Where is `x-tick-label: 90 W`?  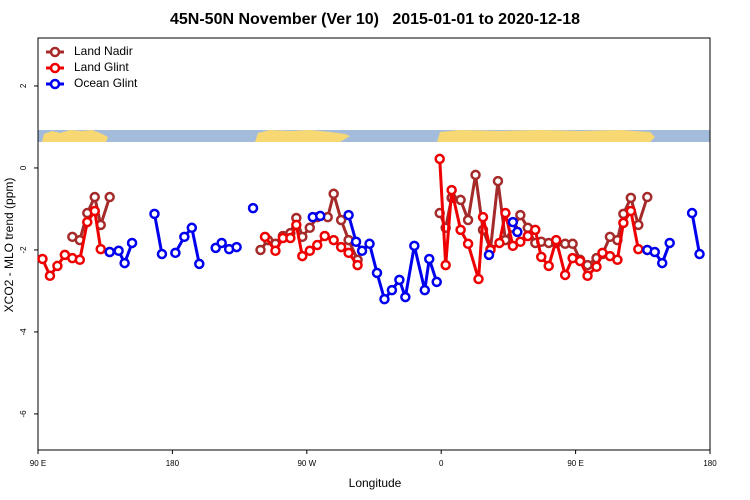 x-tick-label: 90 W is located at coordinates (306, 463).